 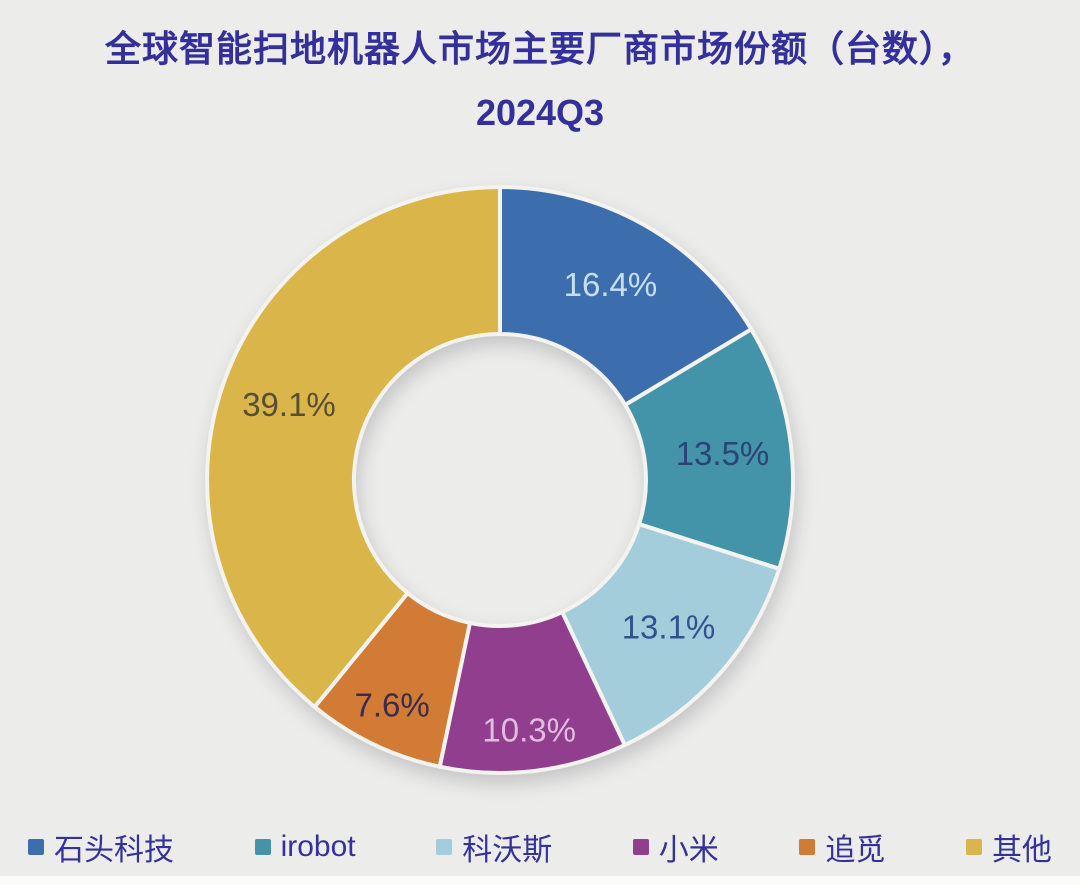 What do you see at coordinates (539, 48) in the screenshot?
I see `chart-title-line1: 全球智能扫地机器人市场主要厂商市场份额（台数），` at bounding box center [539, 48].